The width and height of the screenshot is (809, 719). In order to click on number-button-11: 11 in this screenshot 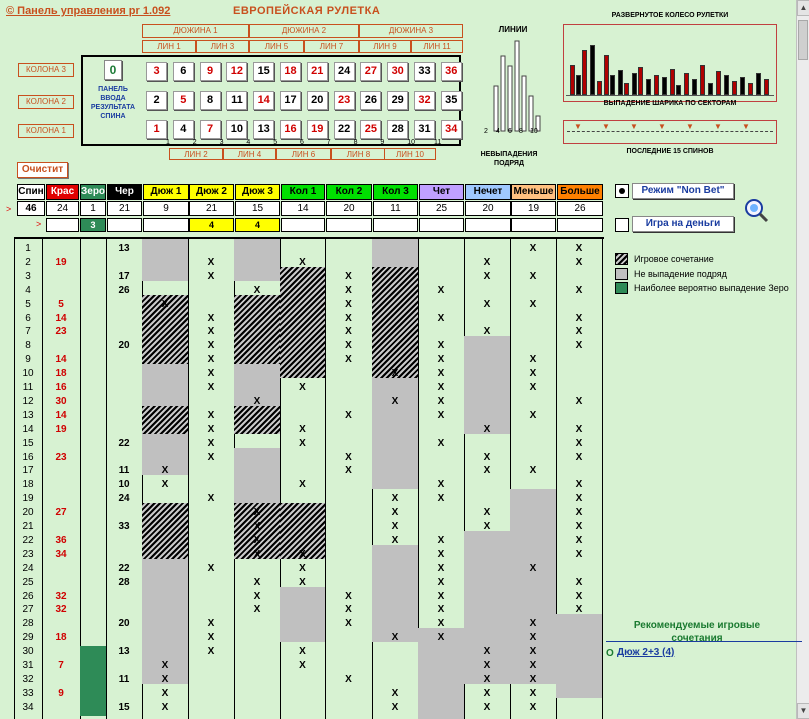, I will do `click(237, 100)`.